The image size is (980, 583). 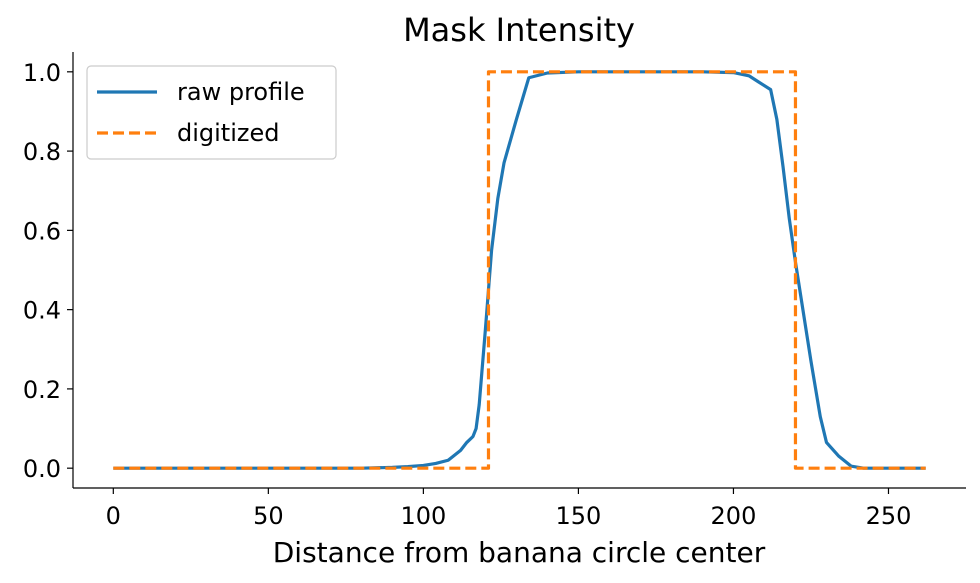 What do you see at coordinates (268, 516) in the screenshot?
I see `x-tick-label: 50` at bounding box center [268, 516].